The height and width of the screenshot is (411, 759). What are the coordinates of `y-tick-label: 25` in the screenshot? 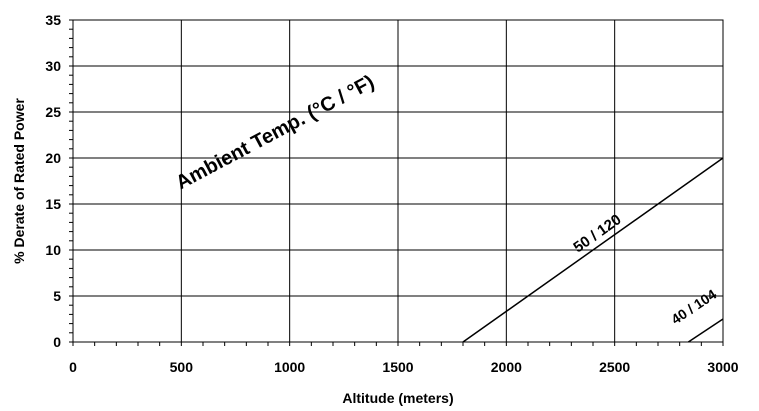 It's located at (53, 112).